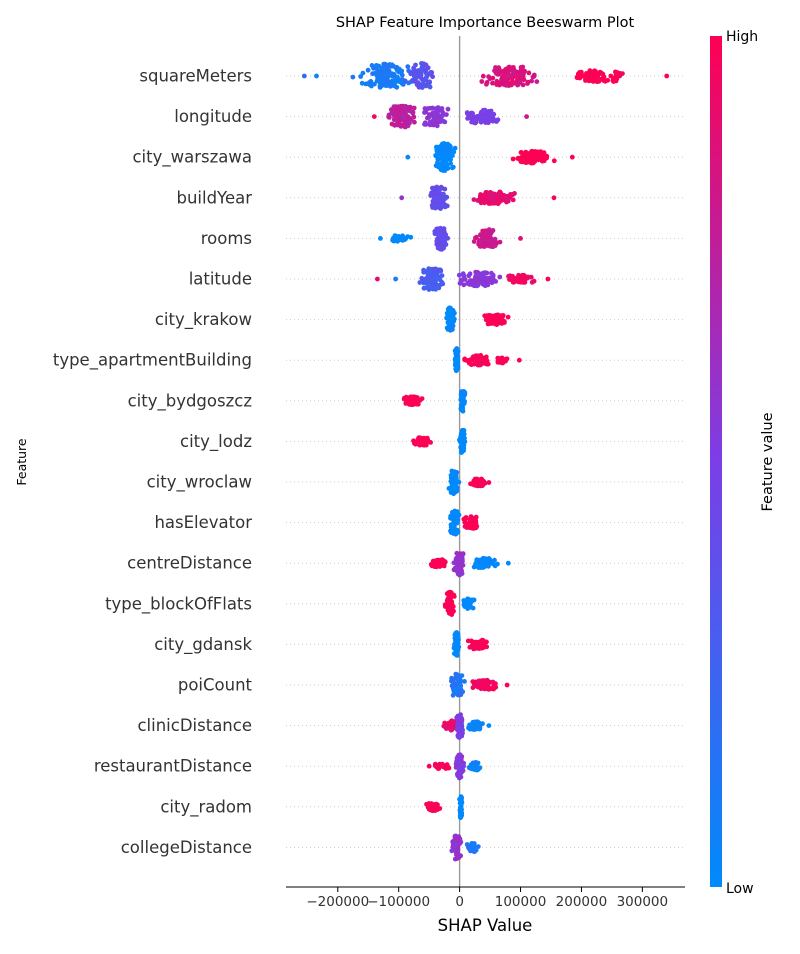 The image size is (800, 954). What do you see at coordinates (521, 902) in the screenshot?
I see `x-tick-label: 100000` at bounding box center [521, 902].